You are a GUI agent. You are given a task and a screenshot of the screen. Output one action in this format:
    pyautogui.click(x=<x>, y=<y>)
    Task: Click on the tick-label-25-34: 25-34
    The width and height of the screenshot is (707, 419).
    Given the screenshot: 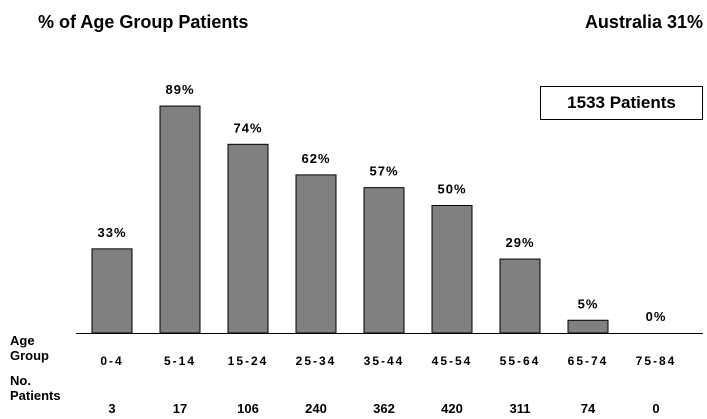 What is the action you would take?
    pyautogui.click(x=316, y=361)
    